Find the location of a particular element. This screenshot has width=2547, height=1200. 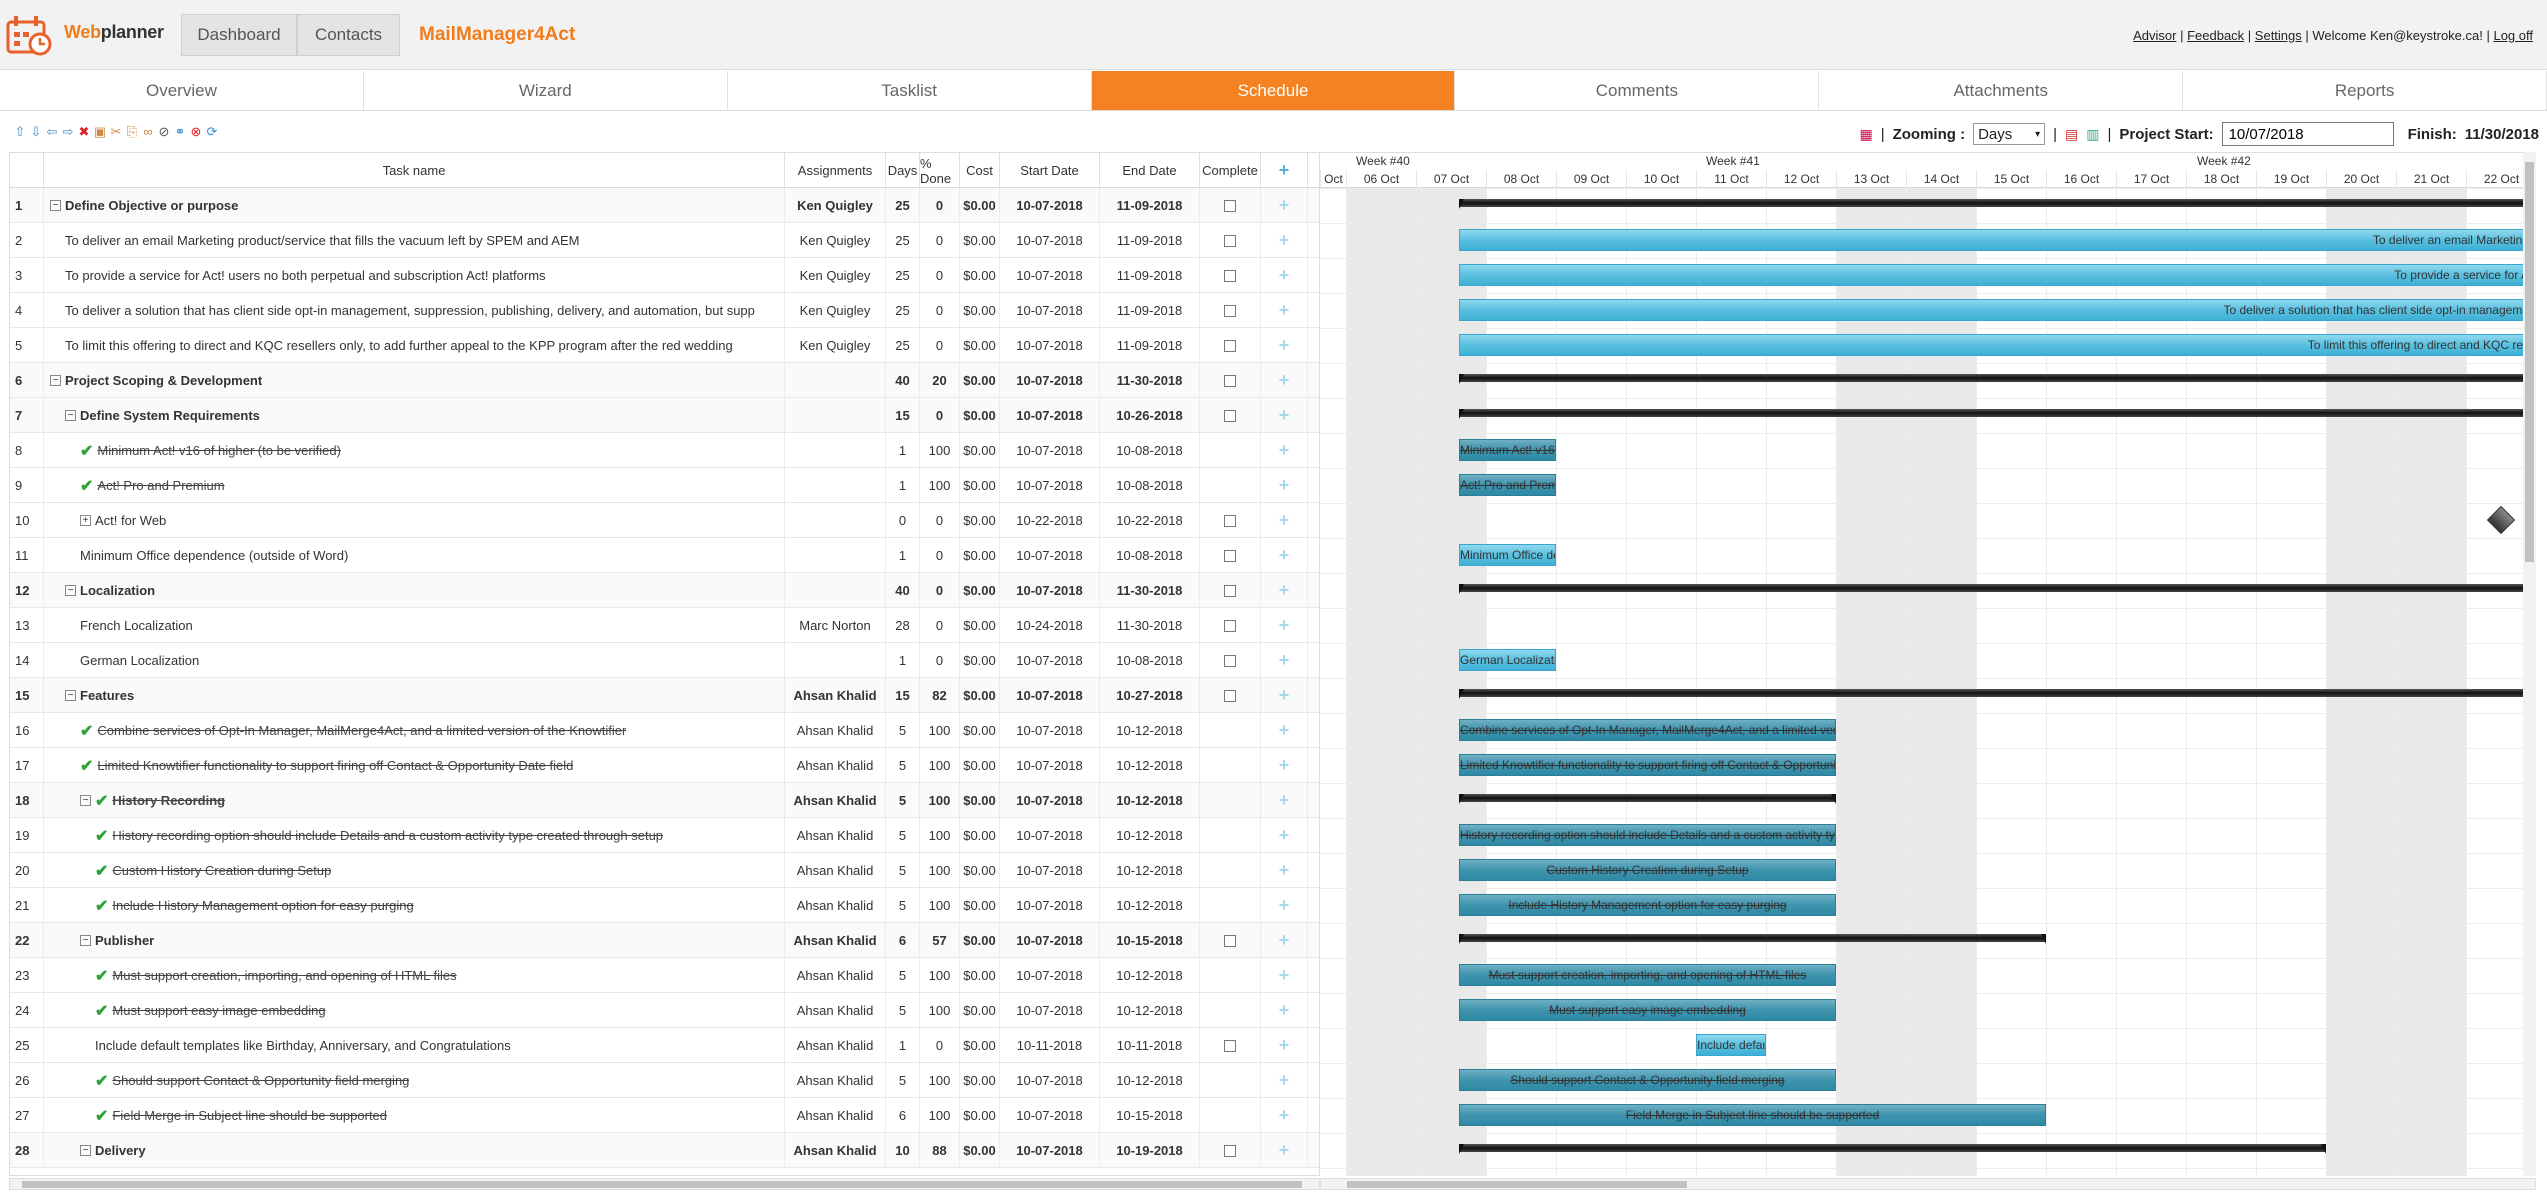

task-name-cell: − Publisher is located at coordinates (414, 940).